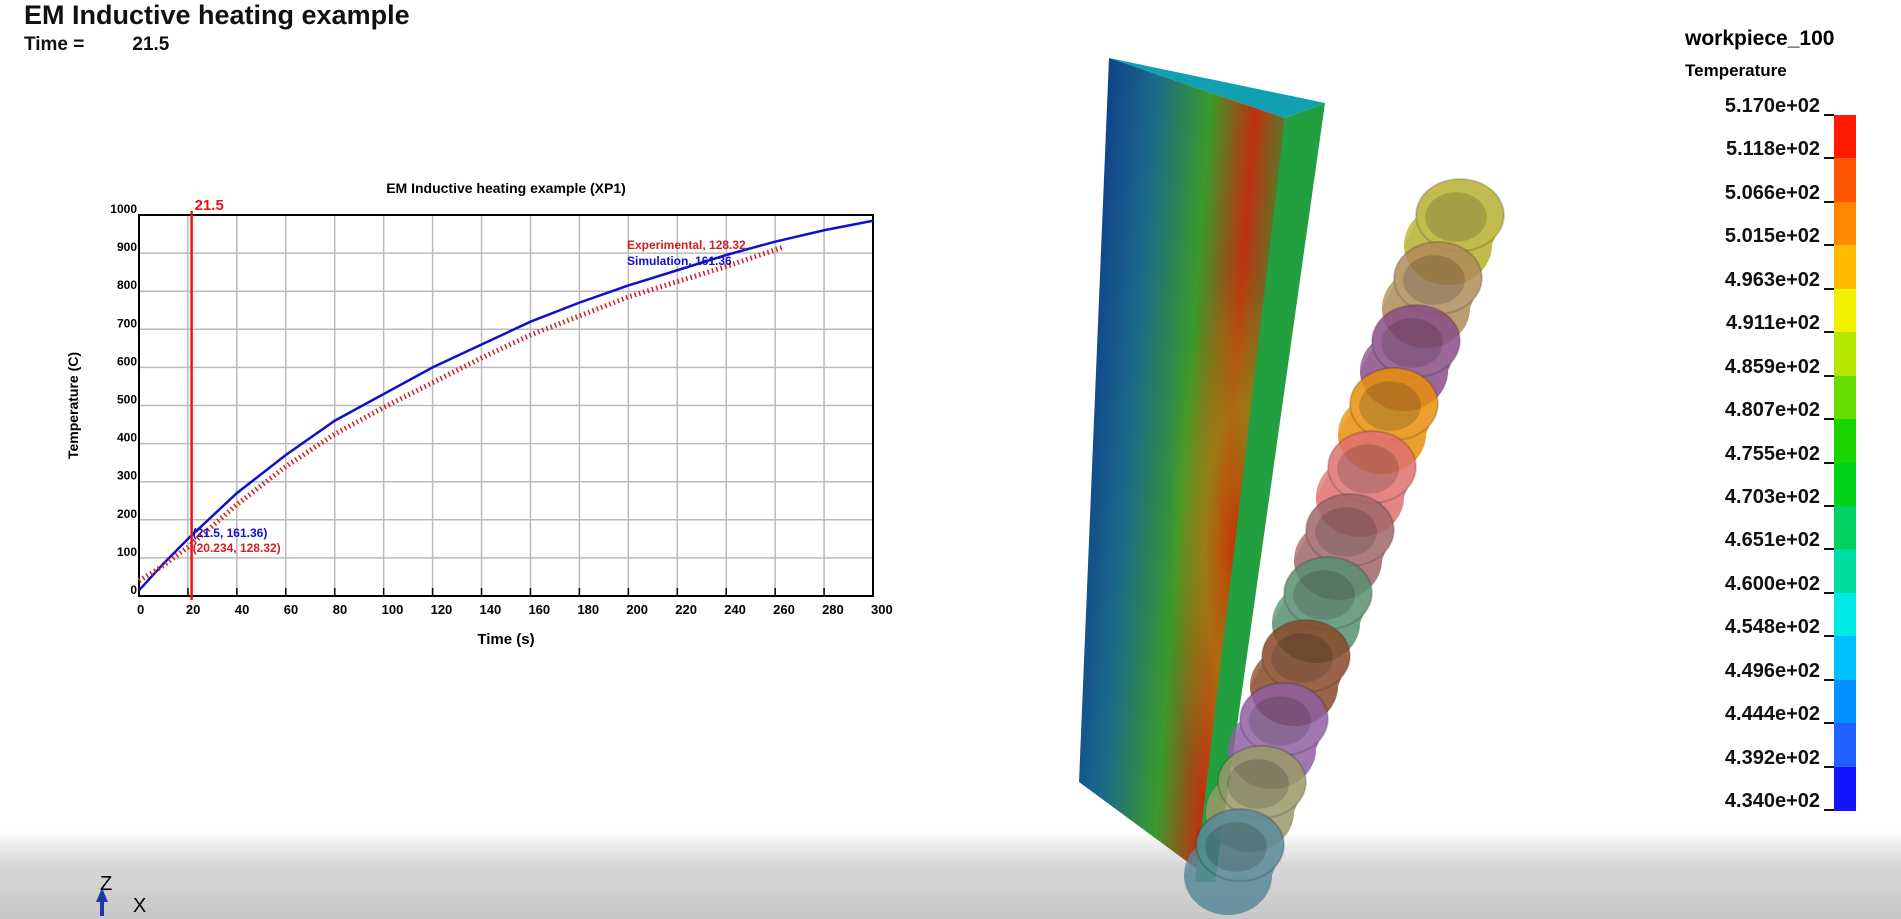 This screenshot has height=919, width=1901. Describe the element at coordinates (1736, 70) in the screenshot. I see `legend-quantity: Temperature` at that location.